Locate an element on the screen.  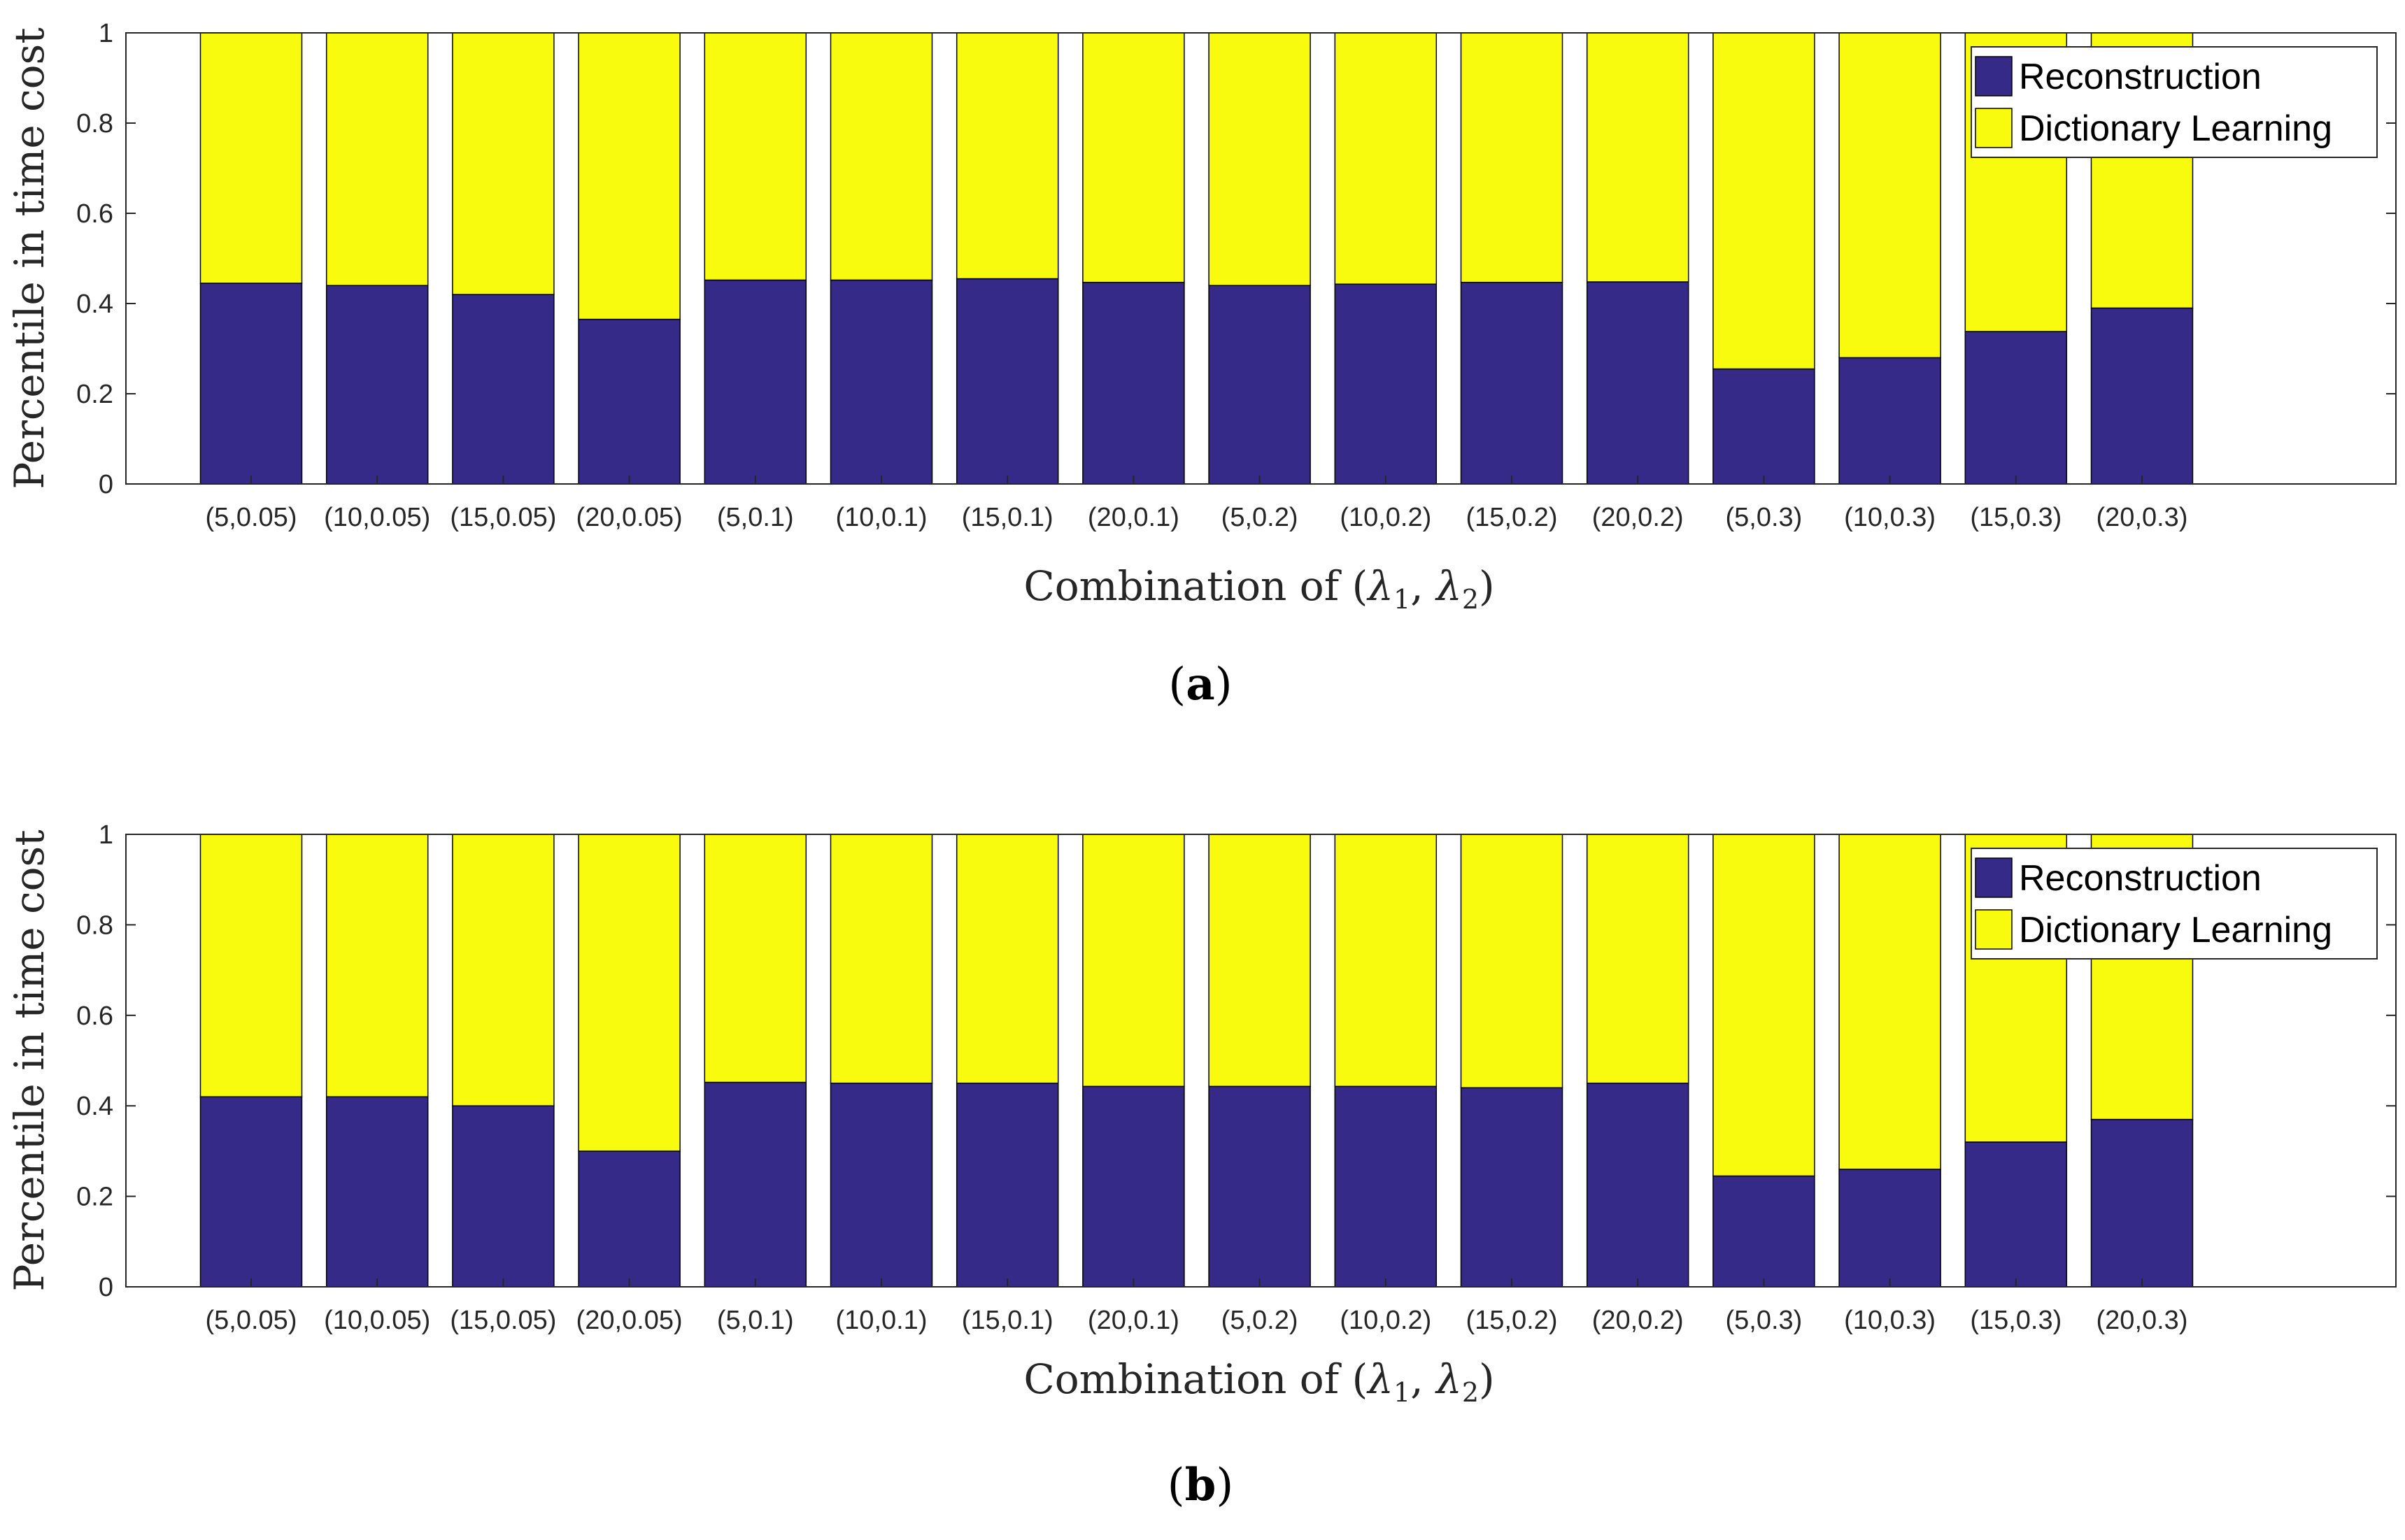
x-tick-label: (15,0.3) is located at coordinates (2016, 518).